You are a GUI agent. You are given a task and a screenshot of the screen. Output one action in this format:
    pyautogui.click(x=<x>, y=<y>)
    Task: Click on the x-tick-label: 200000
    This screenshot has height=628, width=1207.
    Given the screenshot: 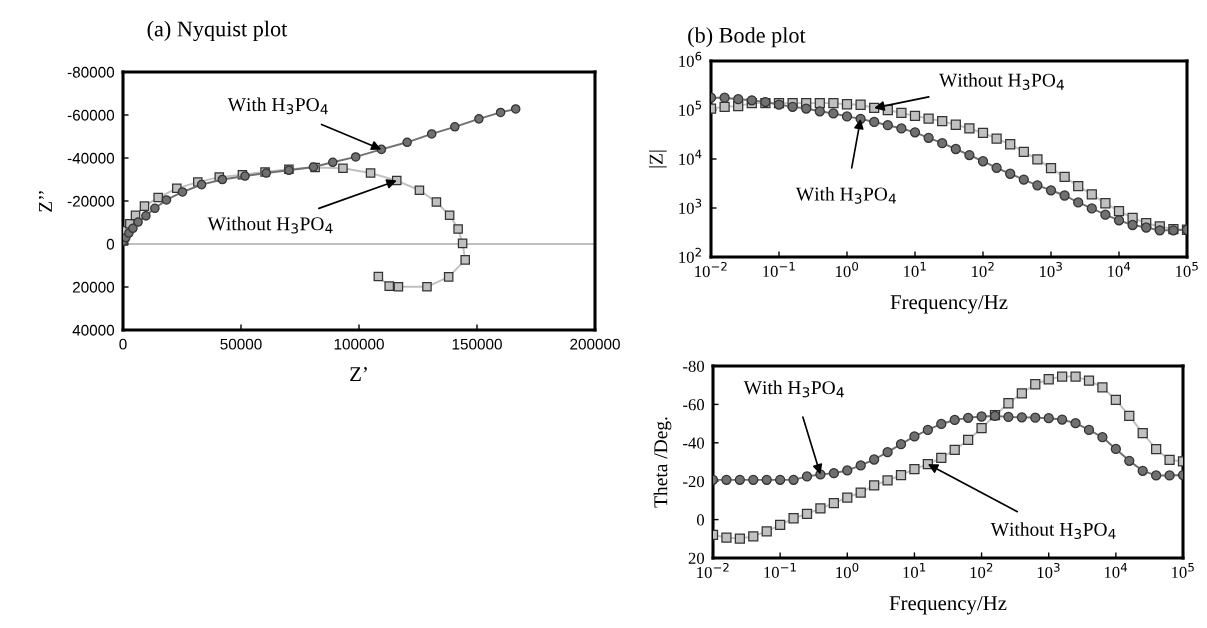 What is the action you would take?
    pyautogui.click(x=595, y=344)
    